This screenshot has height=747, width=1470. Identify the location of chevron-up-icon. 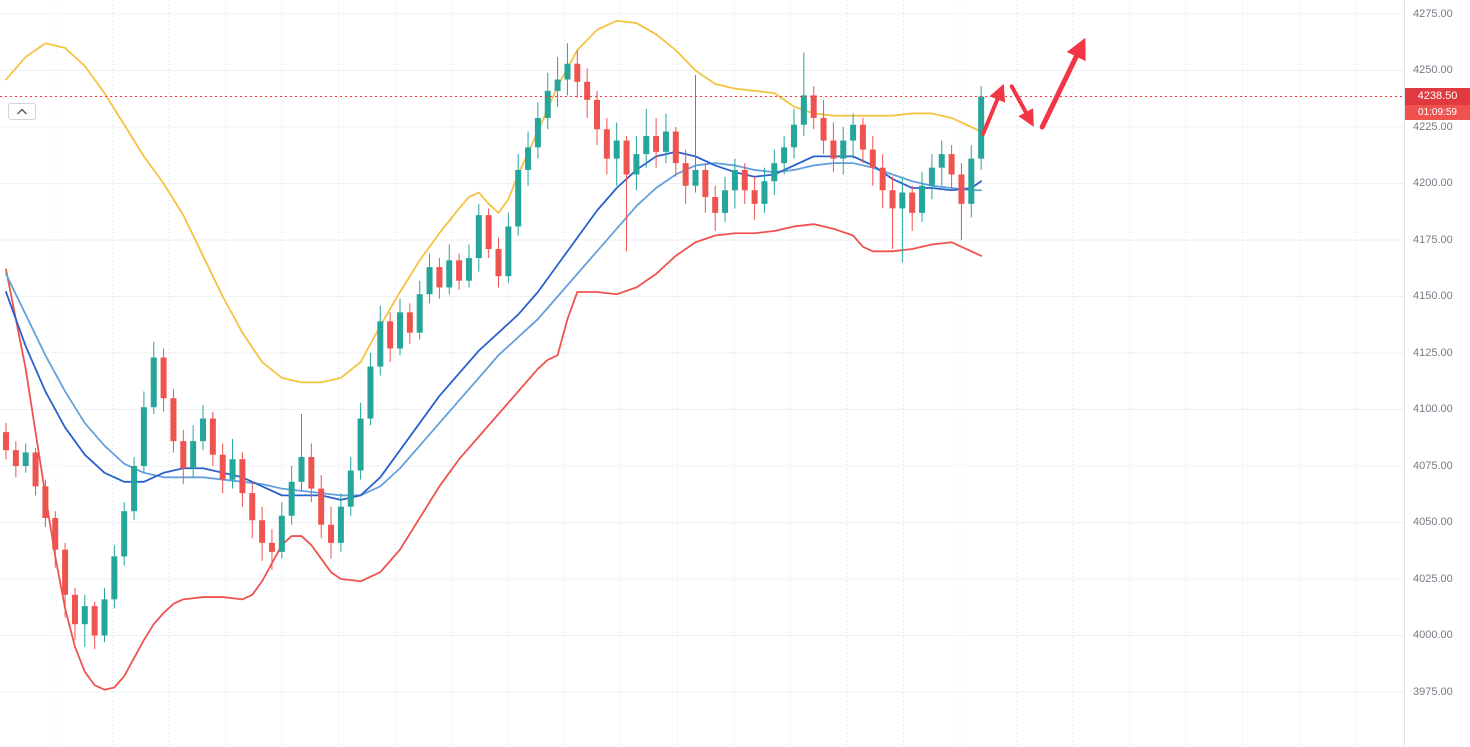
(22, 111).